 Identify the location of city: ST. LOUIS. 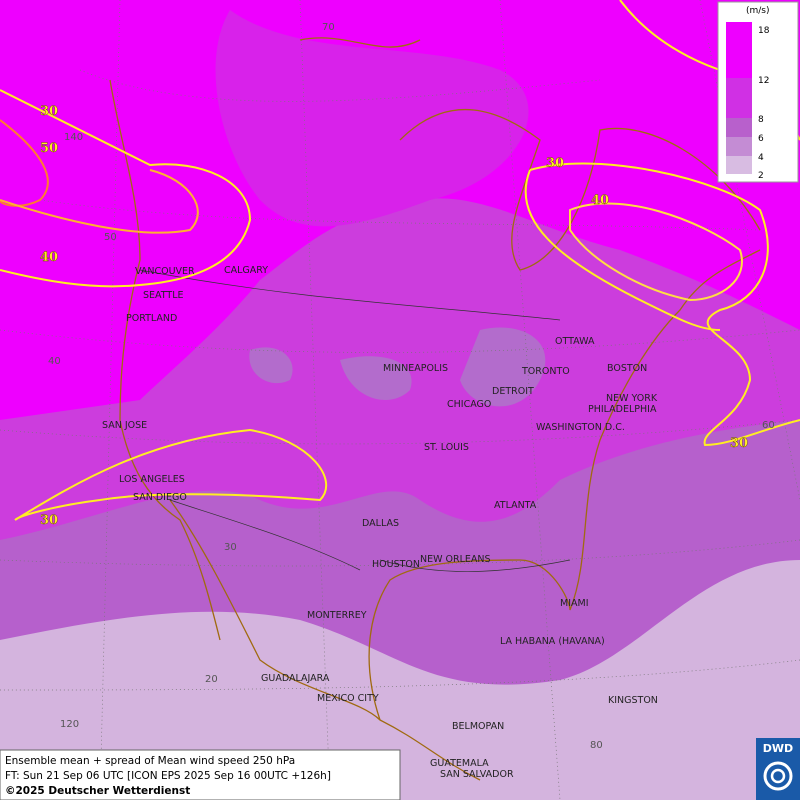
(446, 447).